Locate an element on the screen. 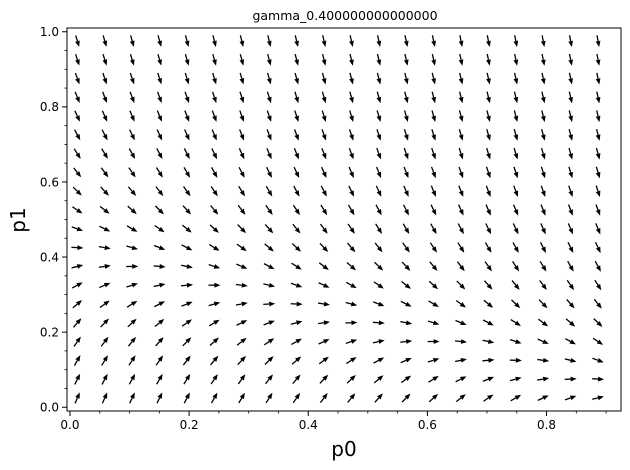 The height and width of the screenshot is (470, 630). y-axis-label: p1 is located at coordinates (18, 219).